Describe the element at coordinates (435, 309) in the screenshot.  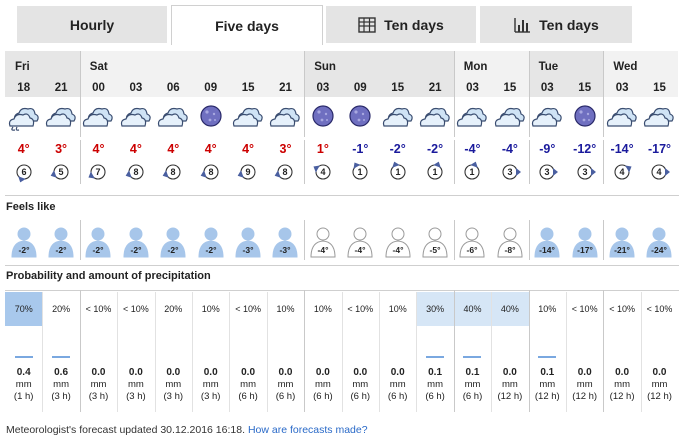
I see `precip-probability: 30%` at that location.